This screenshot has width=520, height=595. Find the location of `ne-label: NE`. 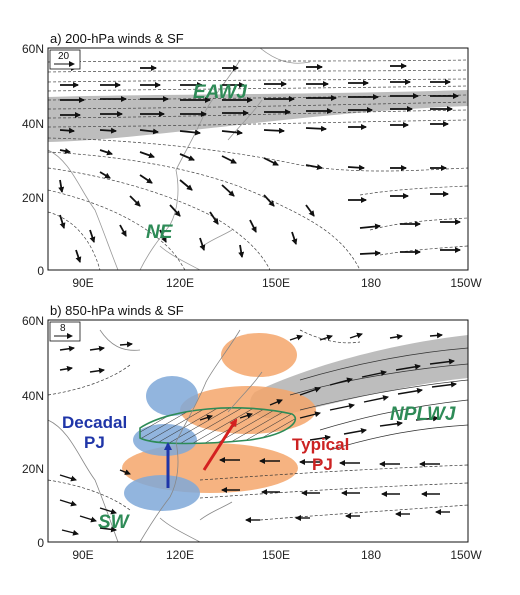

ne-label: NE is located at coordinates (160, 232).